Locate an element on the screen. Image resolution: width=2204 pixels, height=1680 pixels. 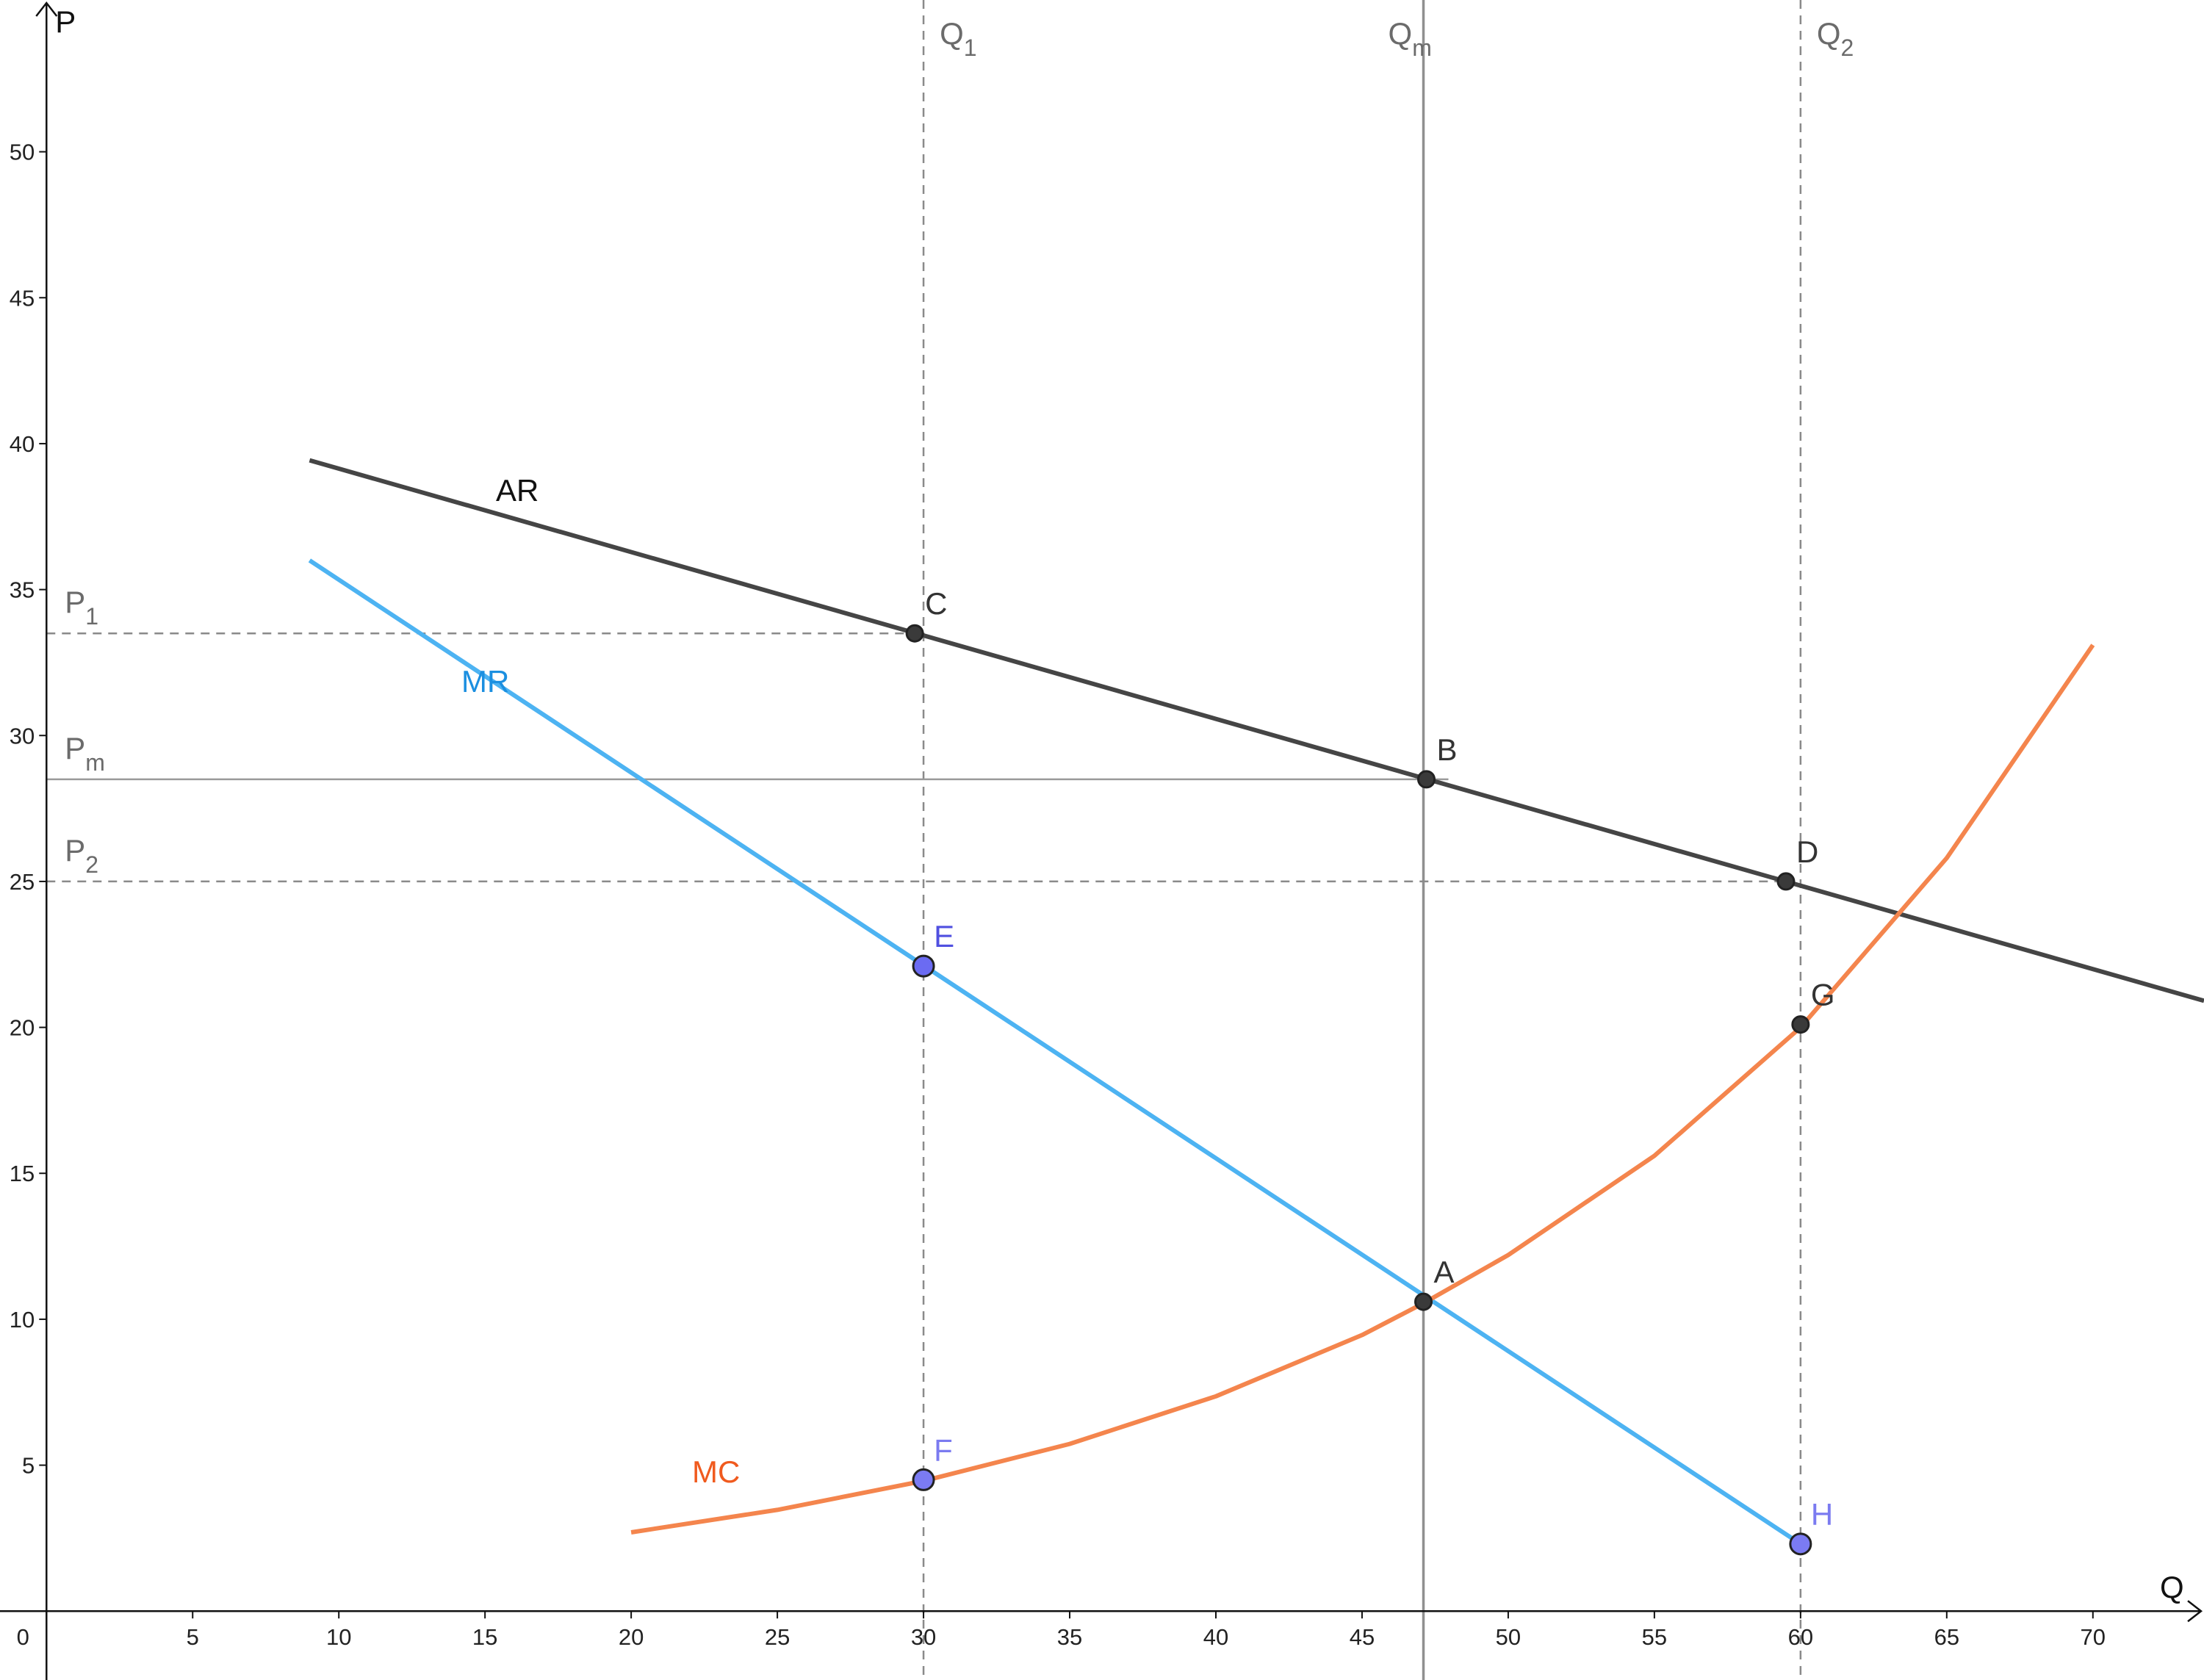
reference-label: Qm is located at coordinates (1410, 38).